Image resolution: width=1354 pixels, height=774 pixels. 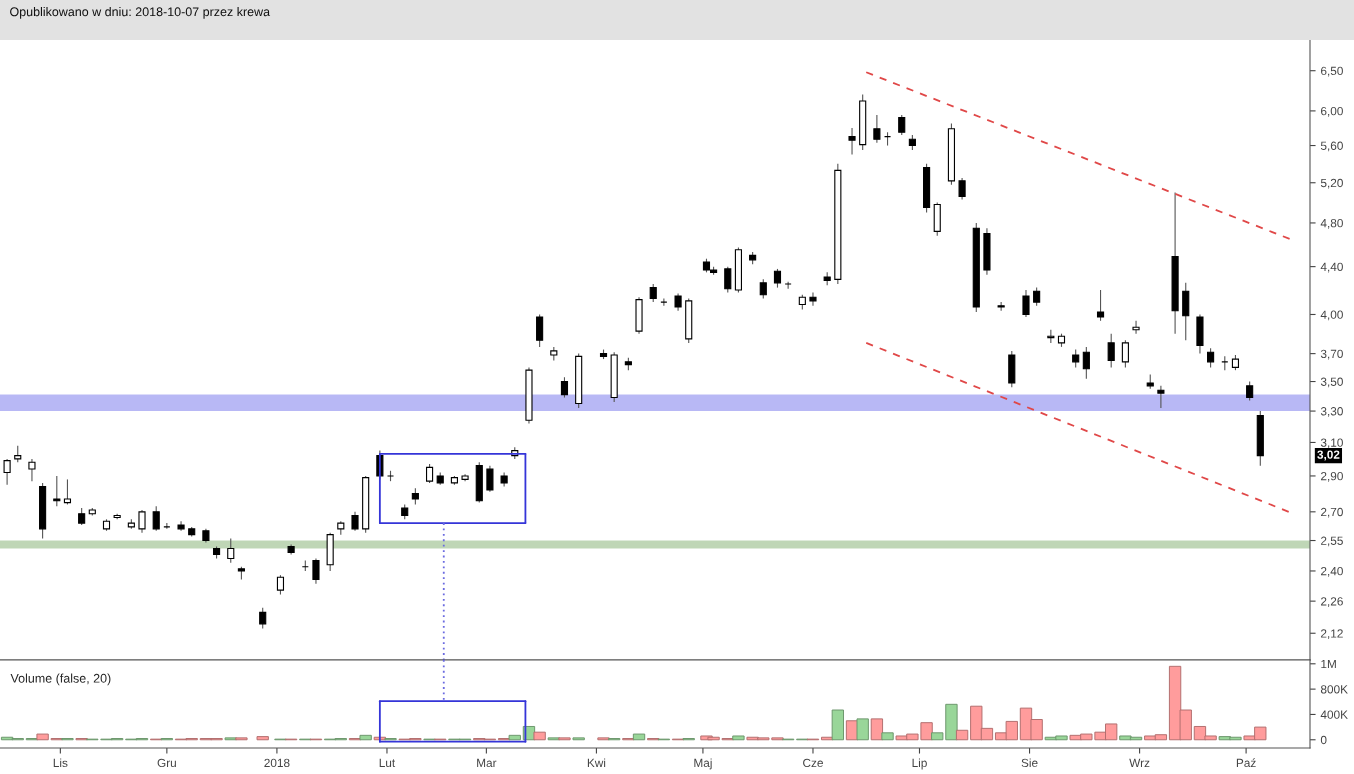 I want to click on y-tick-label: 2,40, so click(x=1332, y=572).